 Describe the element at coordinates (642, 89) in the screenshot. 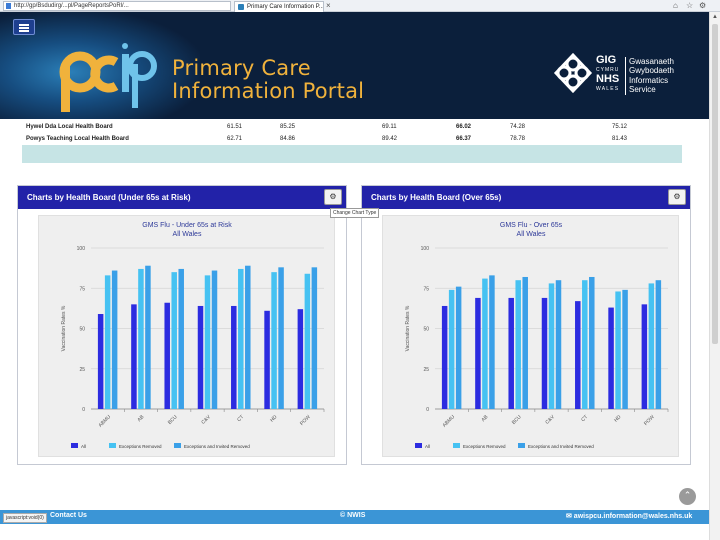

I see `service-name-english-2: Service` at that location.